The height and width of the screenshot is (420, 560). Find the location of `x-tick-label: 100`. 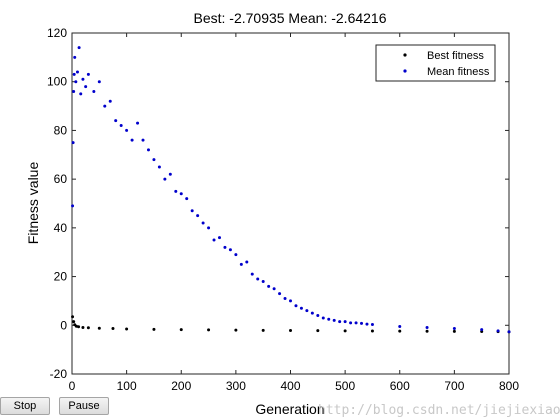

x-tick-label: 100 is located at coordinates (127, 386).